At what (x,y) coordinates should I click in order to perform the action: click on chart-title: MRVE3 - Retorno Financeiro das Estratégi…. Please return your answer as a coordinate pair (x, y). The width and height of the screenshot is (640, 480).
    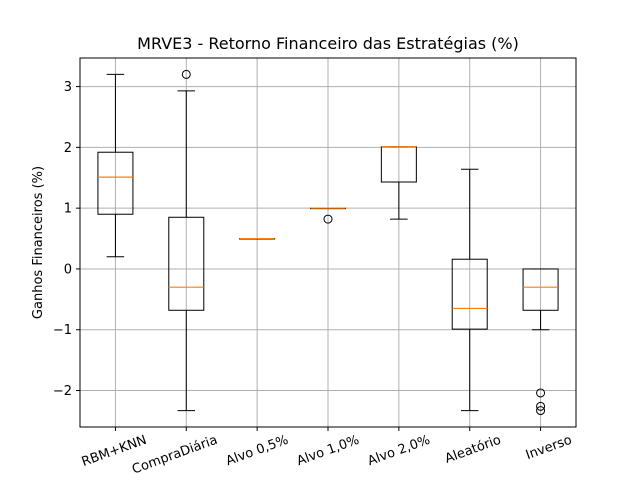
    Looking at the image, I should click on (328, 43).